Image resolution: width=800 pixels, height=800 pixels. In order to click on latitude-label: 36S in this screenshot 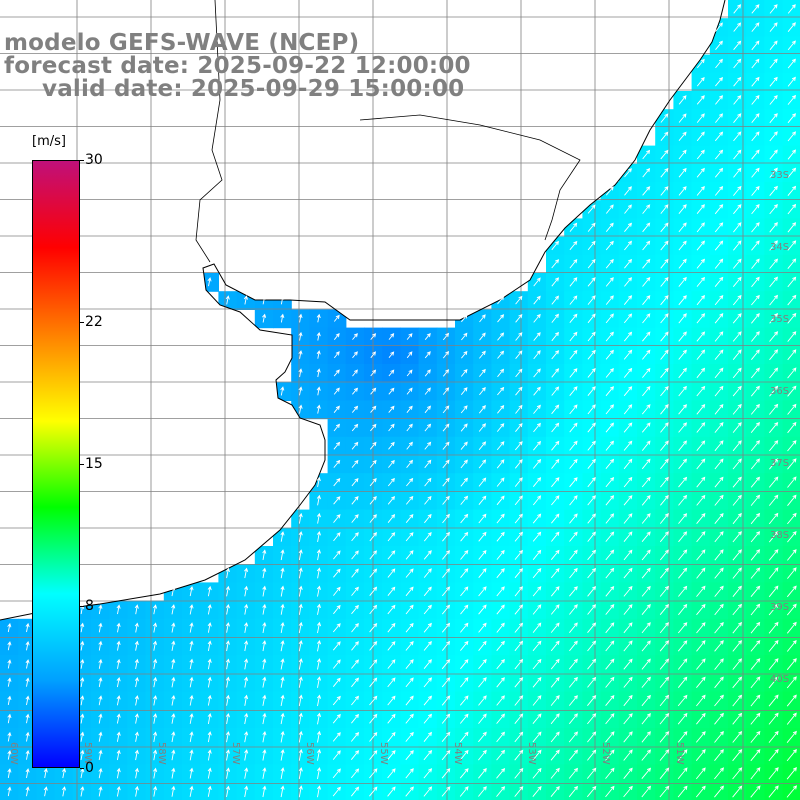, I will do `click(779, 391)`.